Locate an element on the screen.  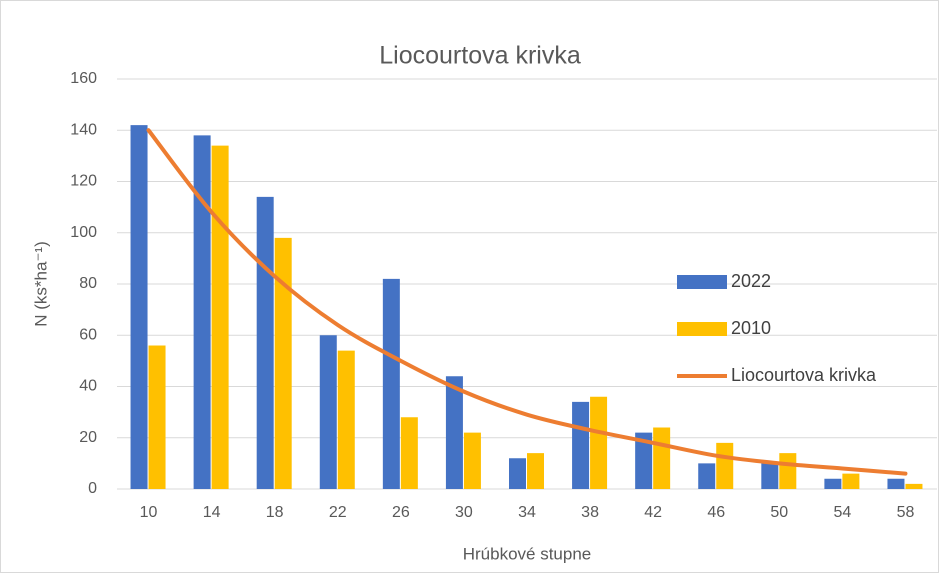
x-tick-label: 10 is located at coordinates (149, 512).